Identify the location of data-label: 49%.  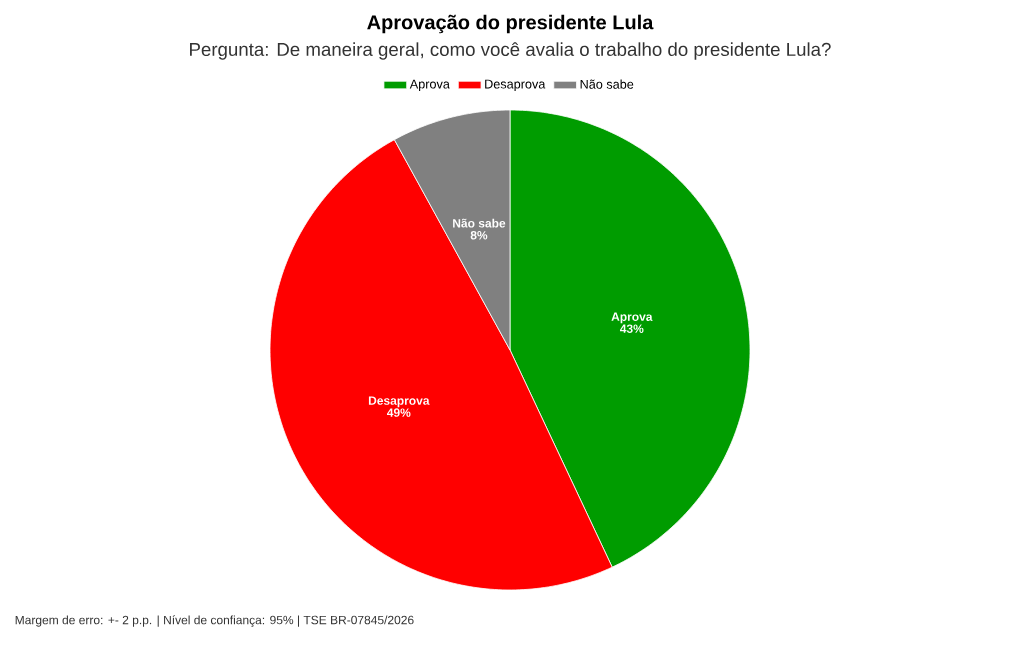
(398, 412).